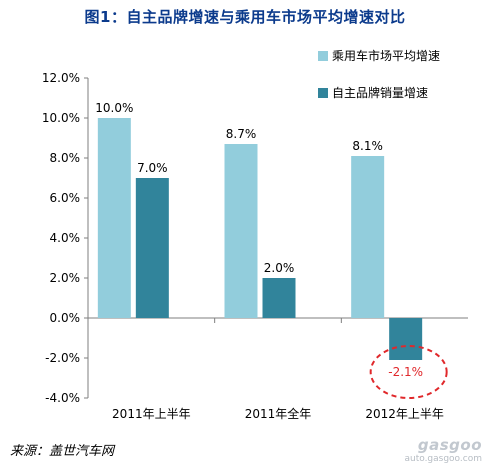  I want to click on y-tick-label: 4.0%, so click(65, 238).